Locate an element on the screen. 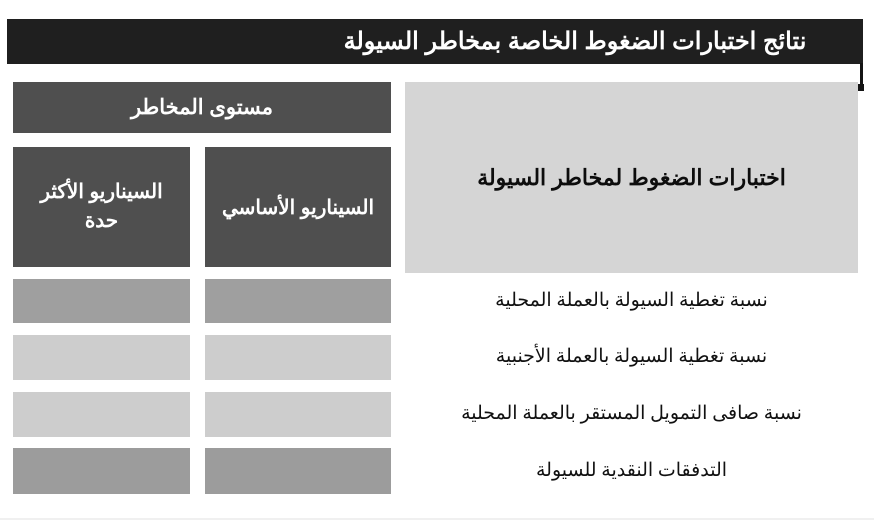  risk-level-header: مستوى المخاطر is located at coordinates (202, 107).